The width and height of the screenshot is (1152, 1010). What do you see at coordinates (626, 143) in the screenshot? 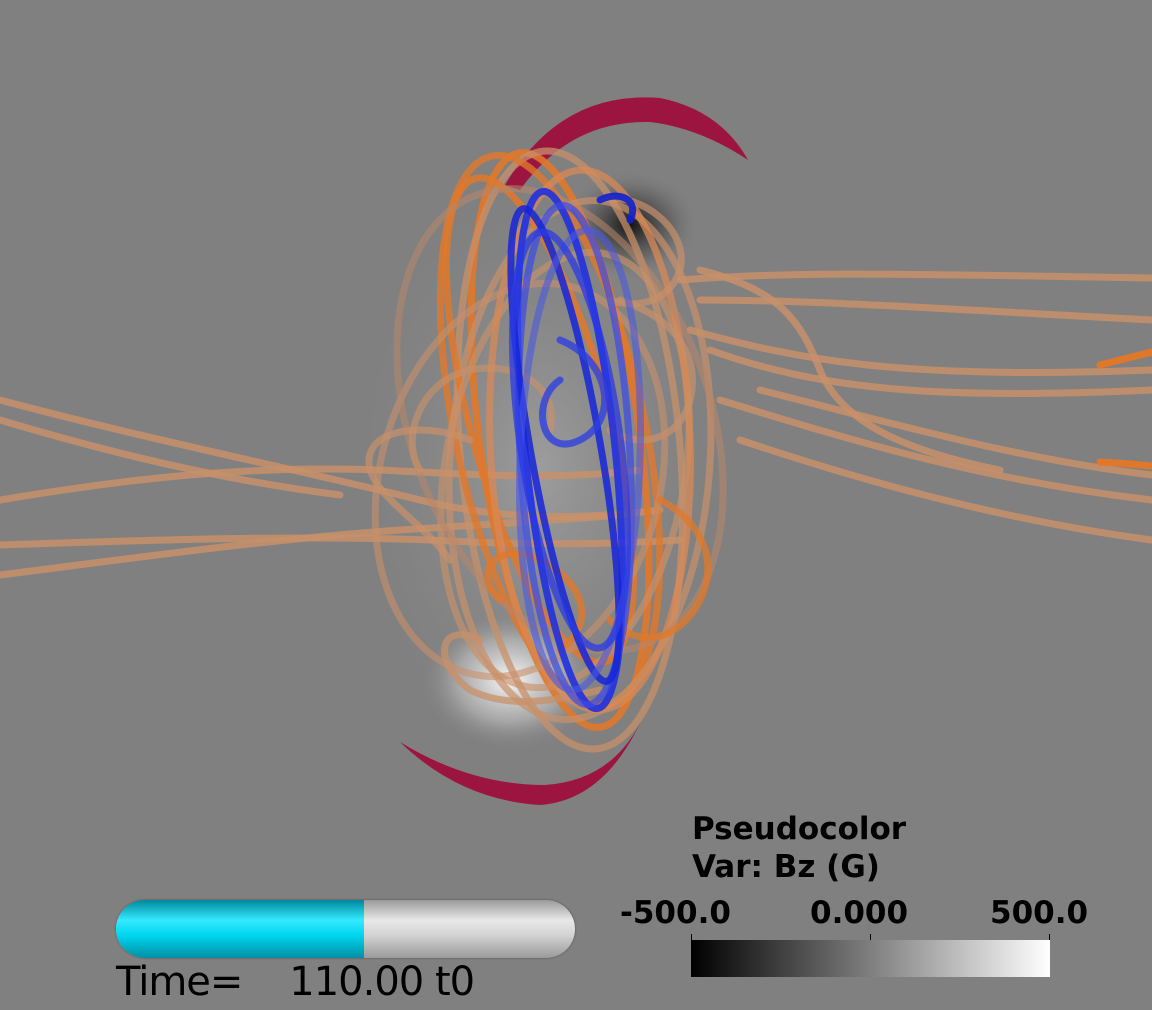
I see `top-arc` at bounding box center [626, 143].